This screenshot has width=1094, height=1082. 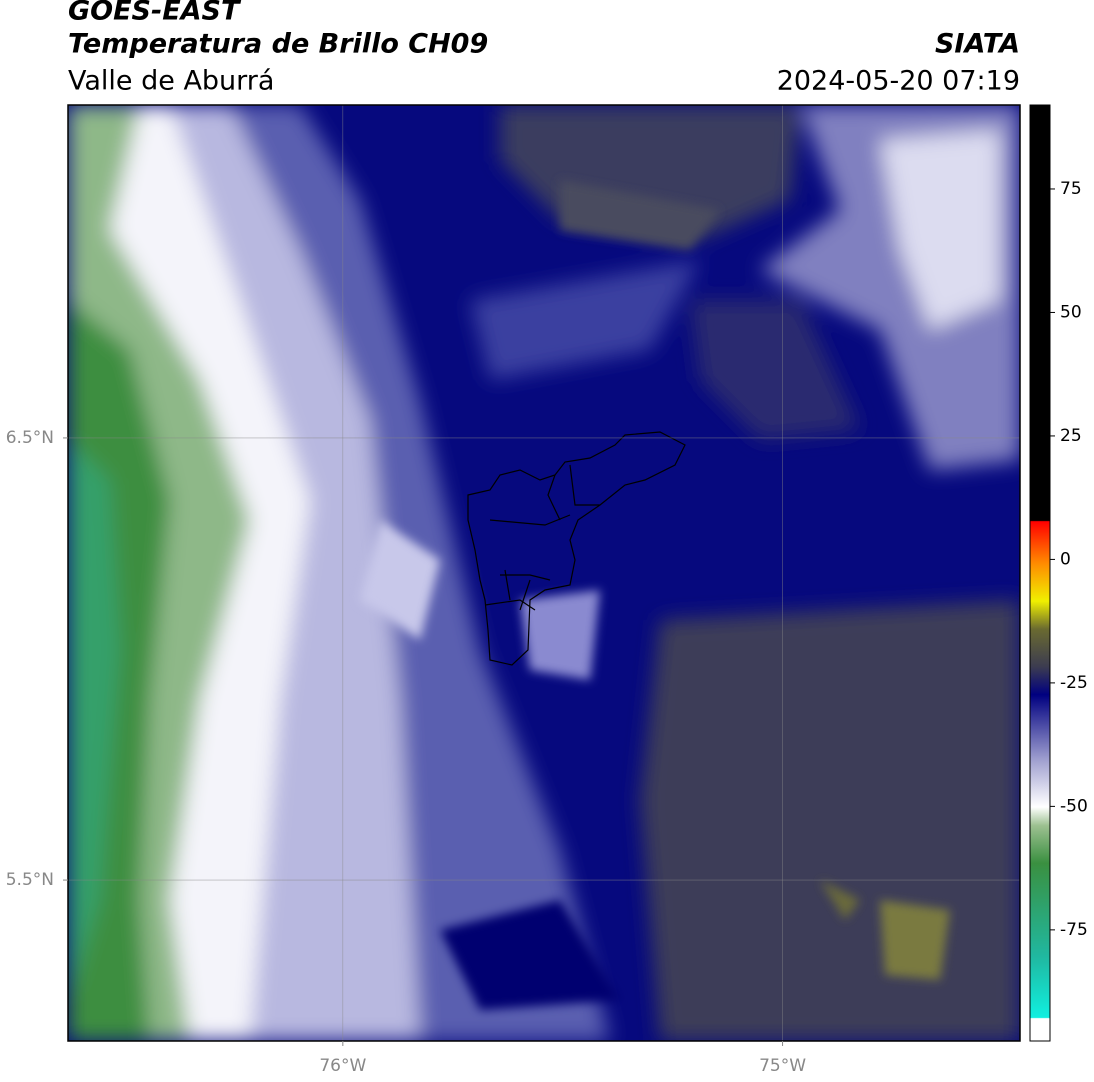 What do you see at coordinates (342, 1066) in the screenshot?
I see `x-tick-label: 76°W` at bounding box center [342, 1066].